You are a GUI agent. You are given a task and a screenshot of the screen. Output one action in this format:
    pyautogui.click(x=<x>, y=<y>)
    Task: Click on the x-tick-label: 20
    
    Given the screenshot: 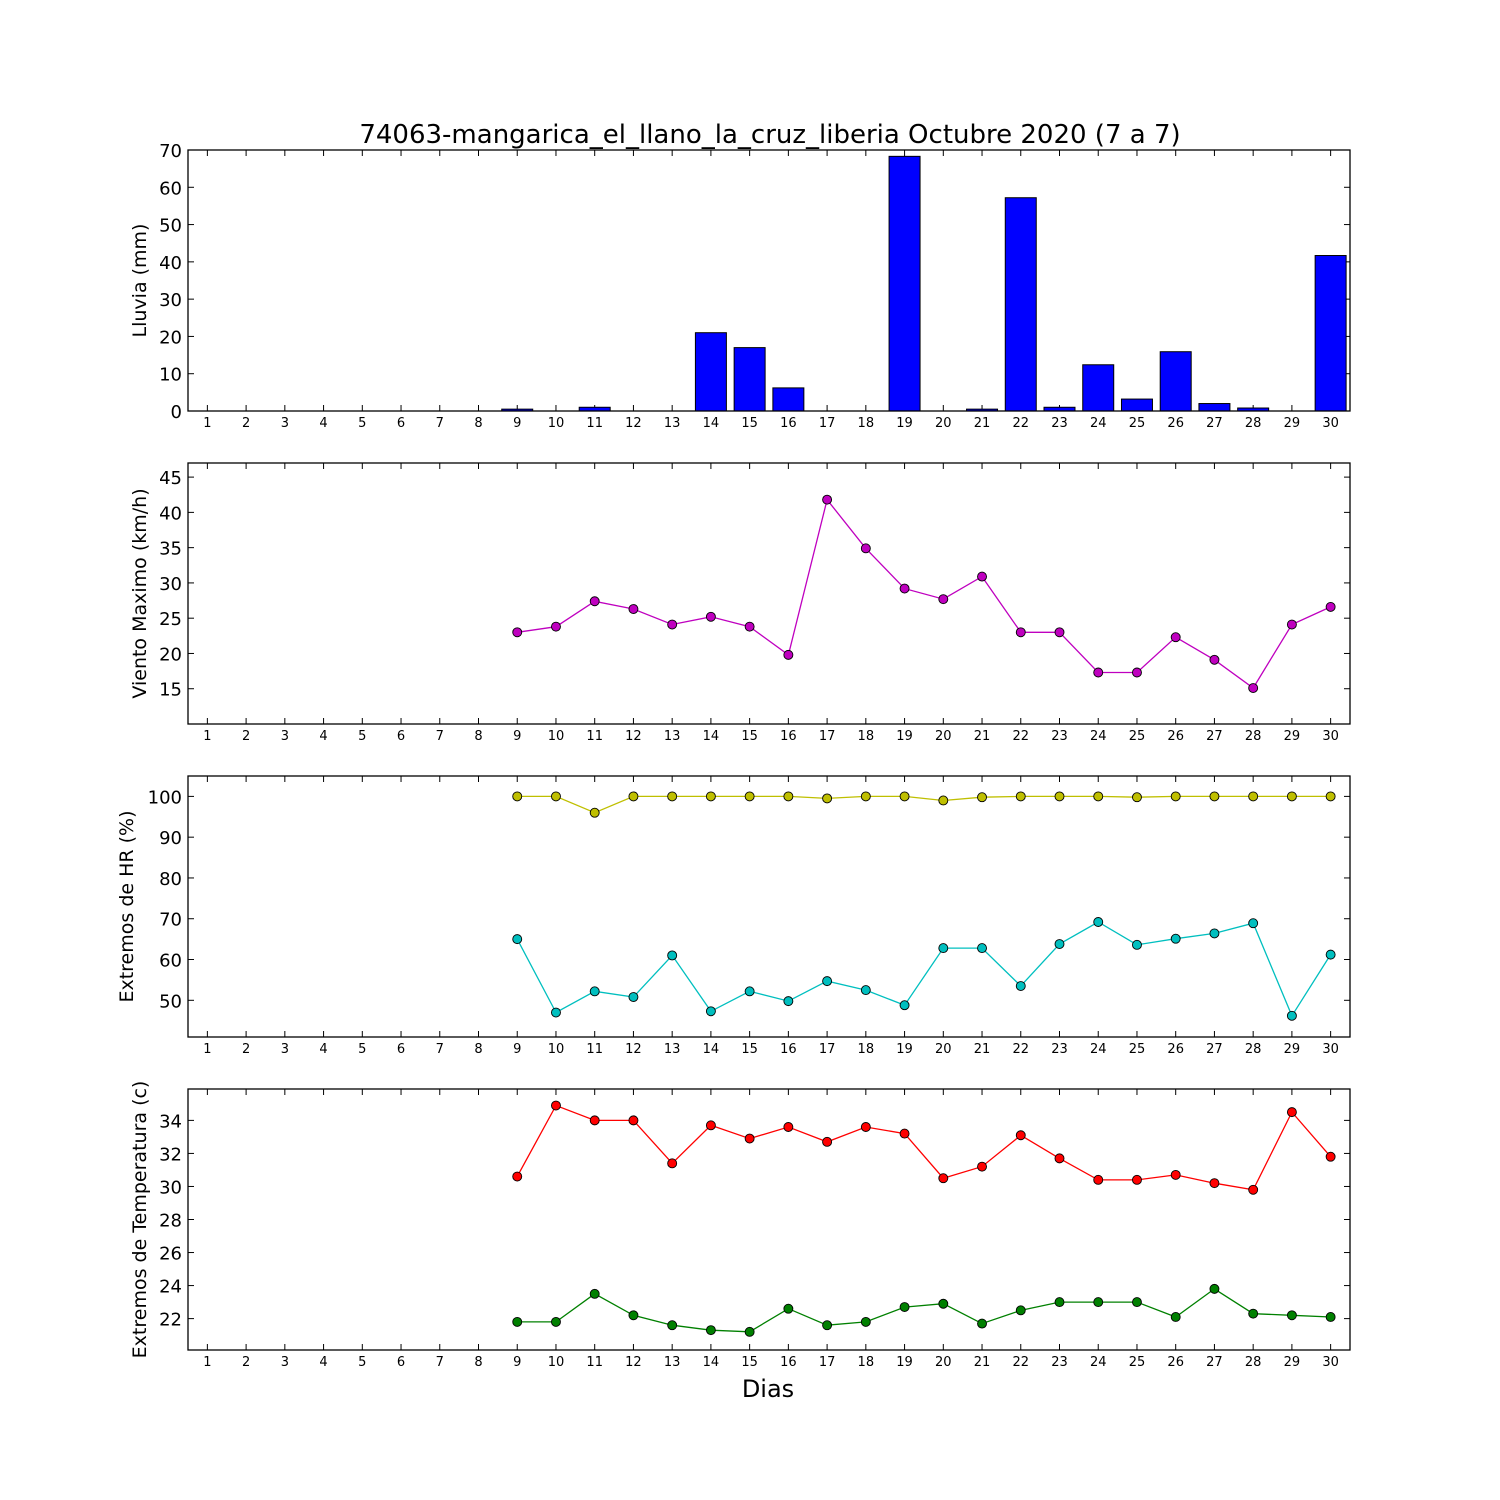 What is the action you would take?
    pyautogui.click(x=943, y=423)
    